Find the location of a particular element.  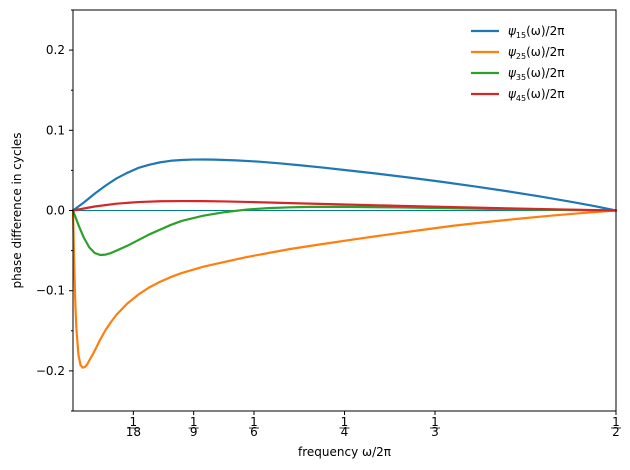

x-tick-label-denominator: 18 is located at coordinates (133, 432).